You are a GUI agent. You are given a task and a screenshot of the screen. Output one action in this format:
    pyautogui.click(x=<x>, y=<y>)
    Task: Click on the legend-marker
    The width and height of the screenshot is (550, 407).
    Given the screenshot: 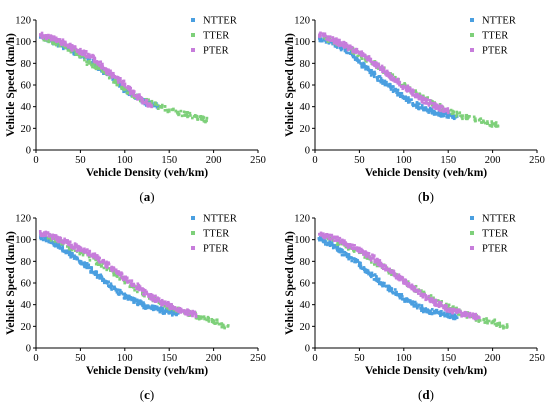 What is the action you would take?
    pyautogui.click(x=193, y=248)
    